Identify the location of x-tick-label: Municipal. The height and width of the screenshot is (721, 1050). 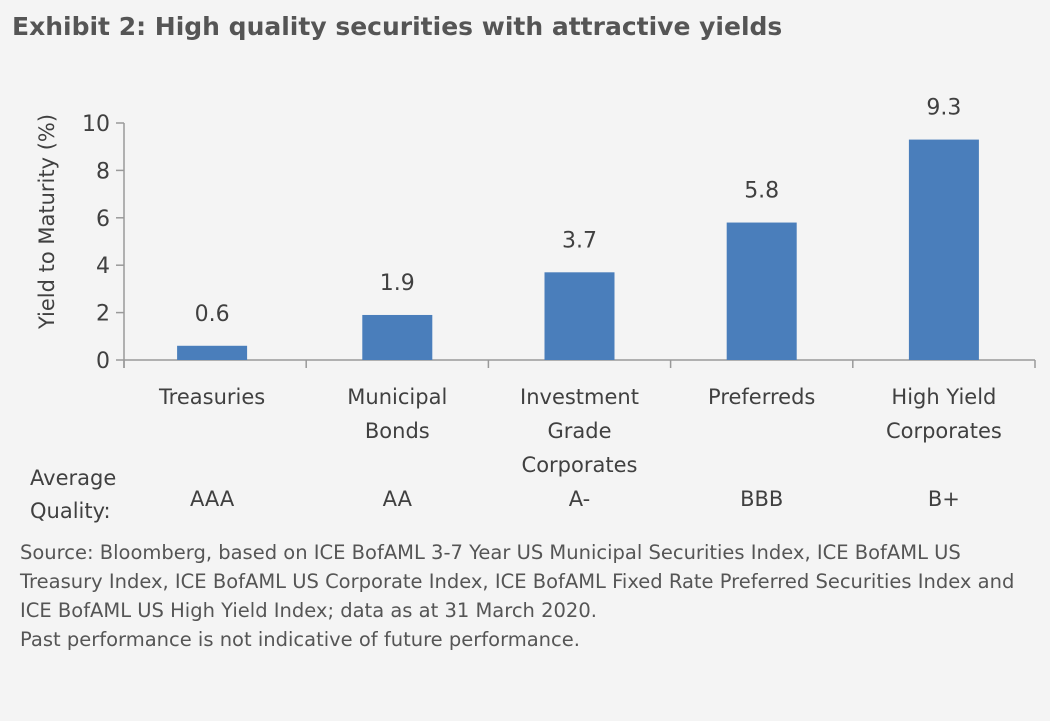
(397, 397).